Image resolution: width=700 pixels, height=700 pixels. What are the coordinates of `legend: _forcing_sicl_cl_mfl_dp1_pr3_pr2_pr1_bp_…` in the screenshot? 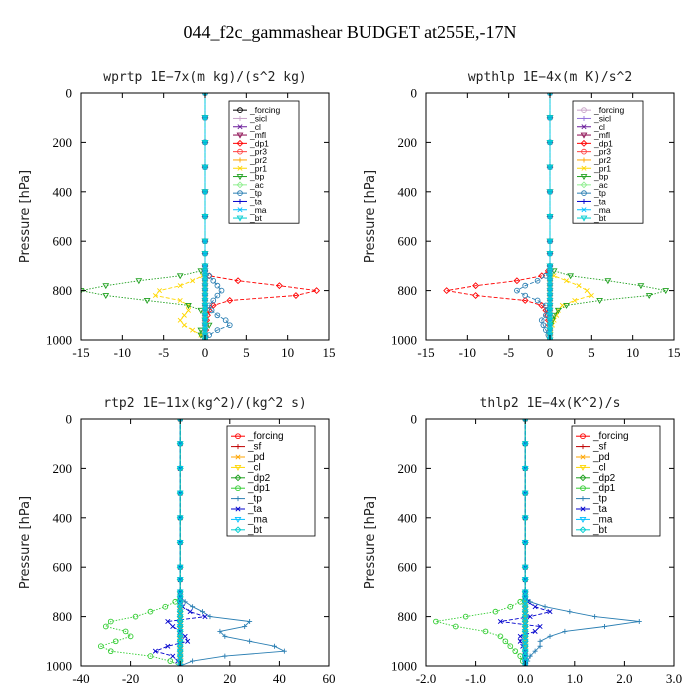 It's located at (264, 162).